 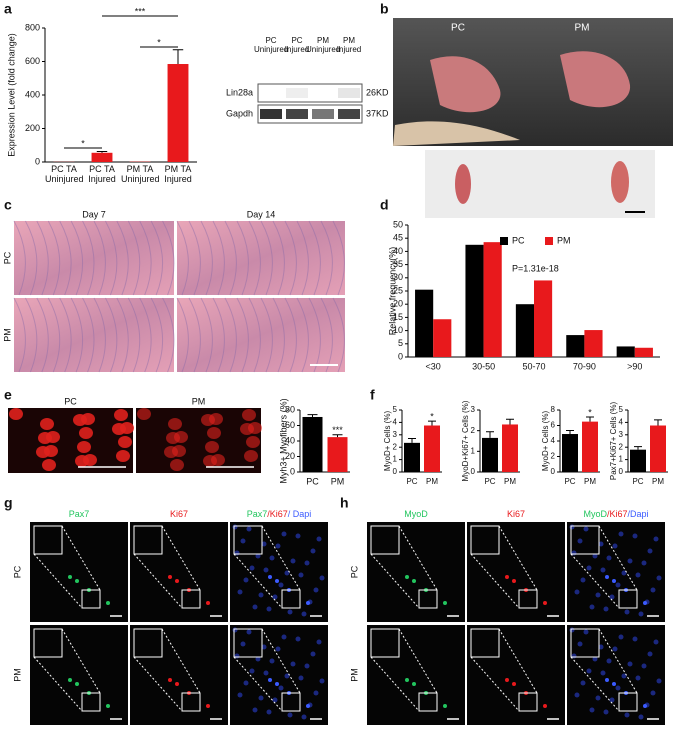 What do you see at coordinates (638, 514) in the screenshot?
I see `label-part: /Dapi` at bounding box center [638, 514].